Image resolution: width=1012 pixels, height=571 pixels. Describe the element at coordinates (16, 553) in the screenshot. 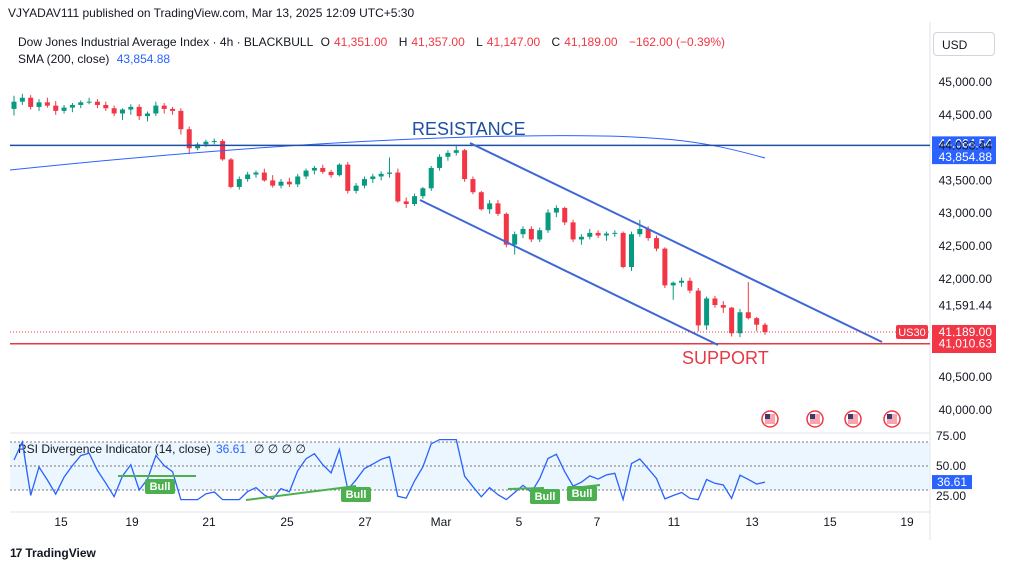

I see `tv-logo-icon: 17` at that location.